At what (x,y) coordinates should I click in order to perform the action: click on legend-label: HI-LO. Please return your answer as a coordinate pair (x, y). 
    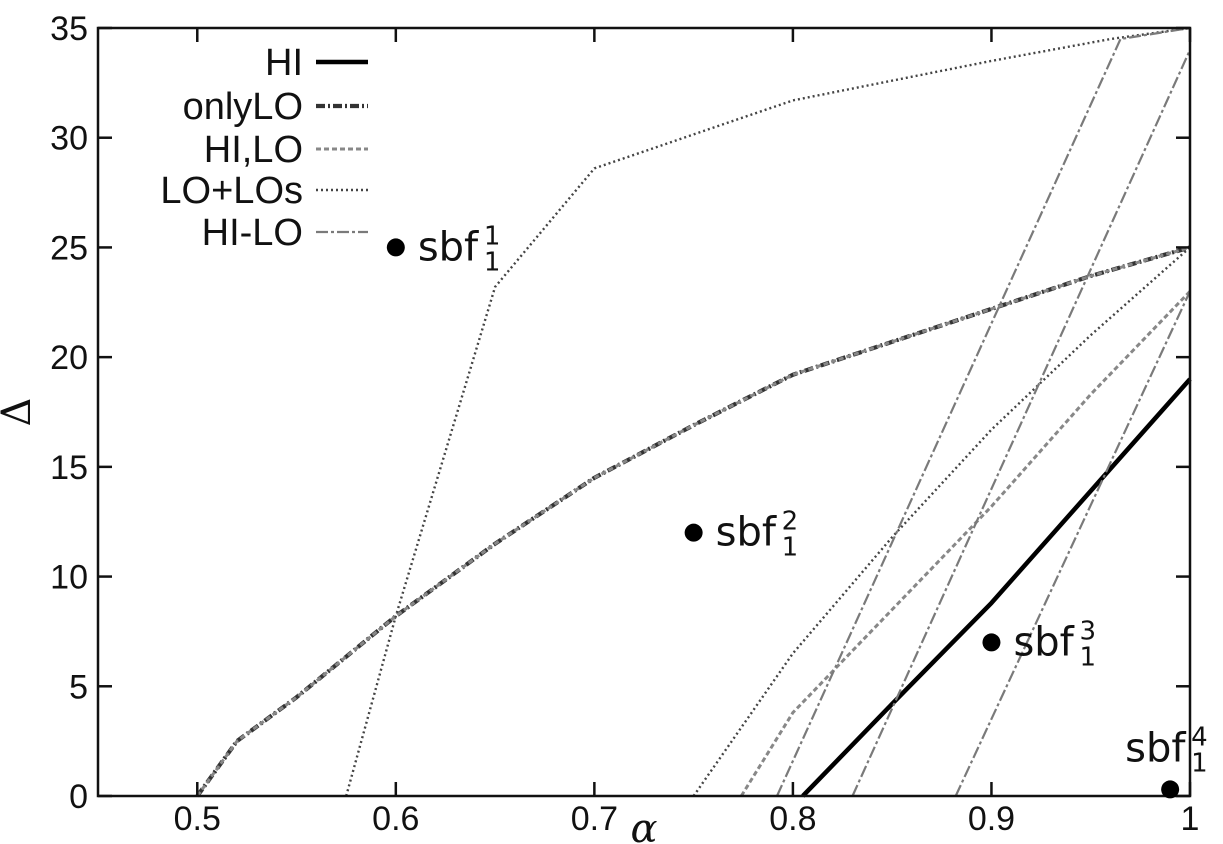
    Looking at the image, I should click on (252, 233).